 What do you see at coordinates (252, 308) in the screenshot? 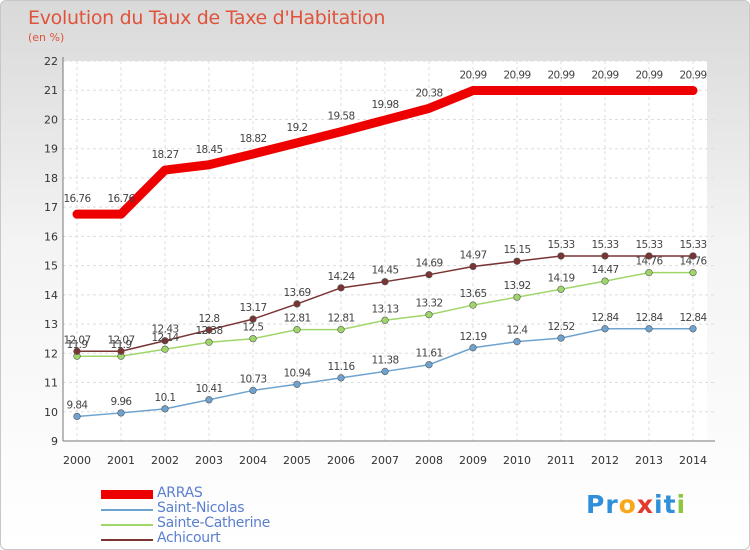
I see `data-label: 13.17` at bounding box center [252, 308].